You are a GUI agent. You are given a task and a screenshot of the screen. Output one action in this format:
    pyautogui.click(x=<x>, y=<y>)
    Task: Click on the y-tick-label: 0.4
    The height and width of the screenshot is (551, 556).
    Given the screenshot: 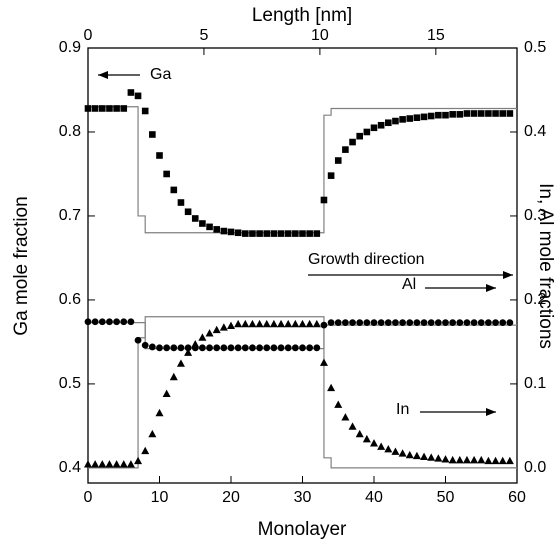 What is the action you would take?
    pyautogui.click(x=70, y=467)
    